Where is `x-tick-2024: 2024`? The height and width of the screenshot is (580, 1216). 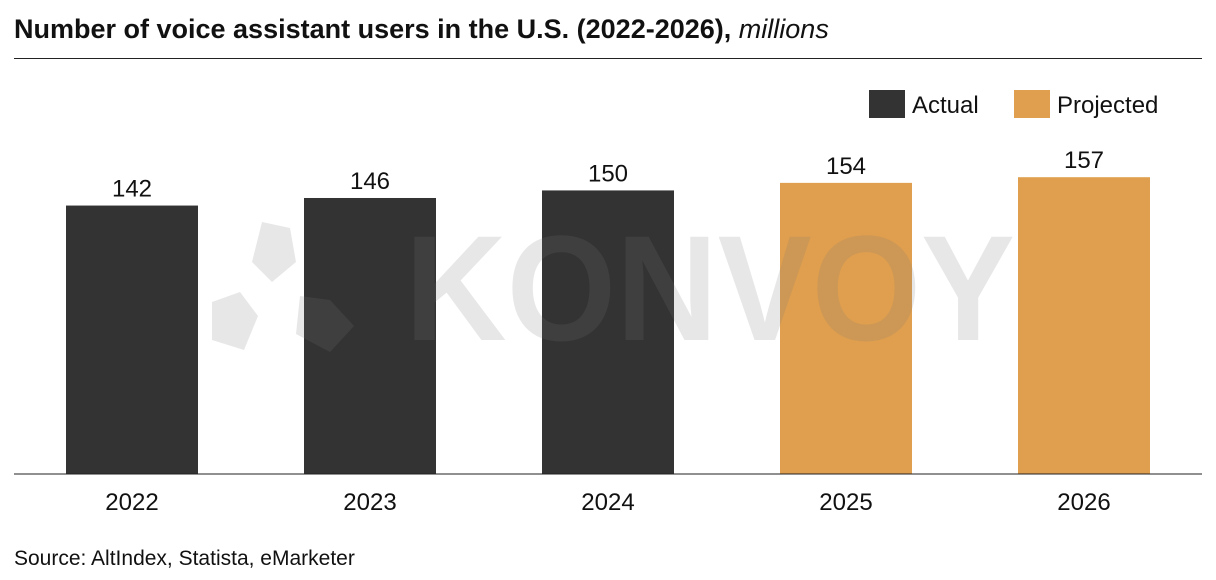
x-tick-2024: 2024 is located at coordinates (607, 502).